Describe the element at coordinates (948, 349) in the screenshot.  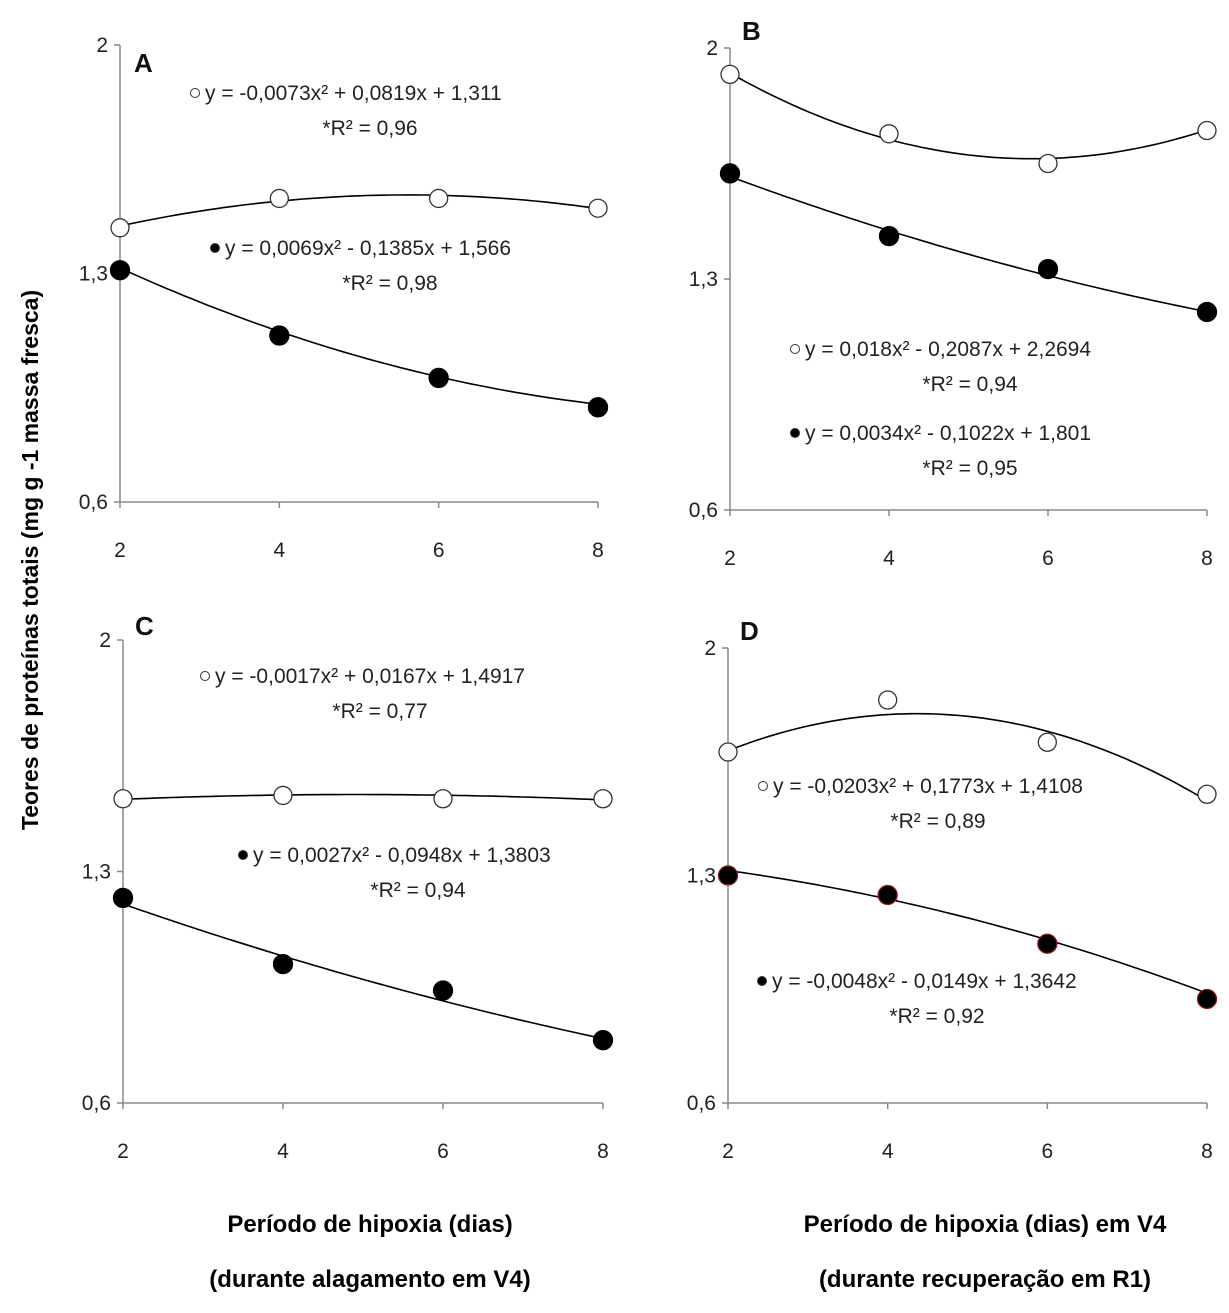
I see `equation-open: y = 0,018x² - 0,2087x + 2,2694` at that location.